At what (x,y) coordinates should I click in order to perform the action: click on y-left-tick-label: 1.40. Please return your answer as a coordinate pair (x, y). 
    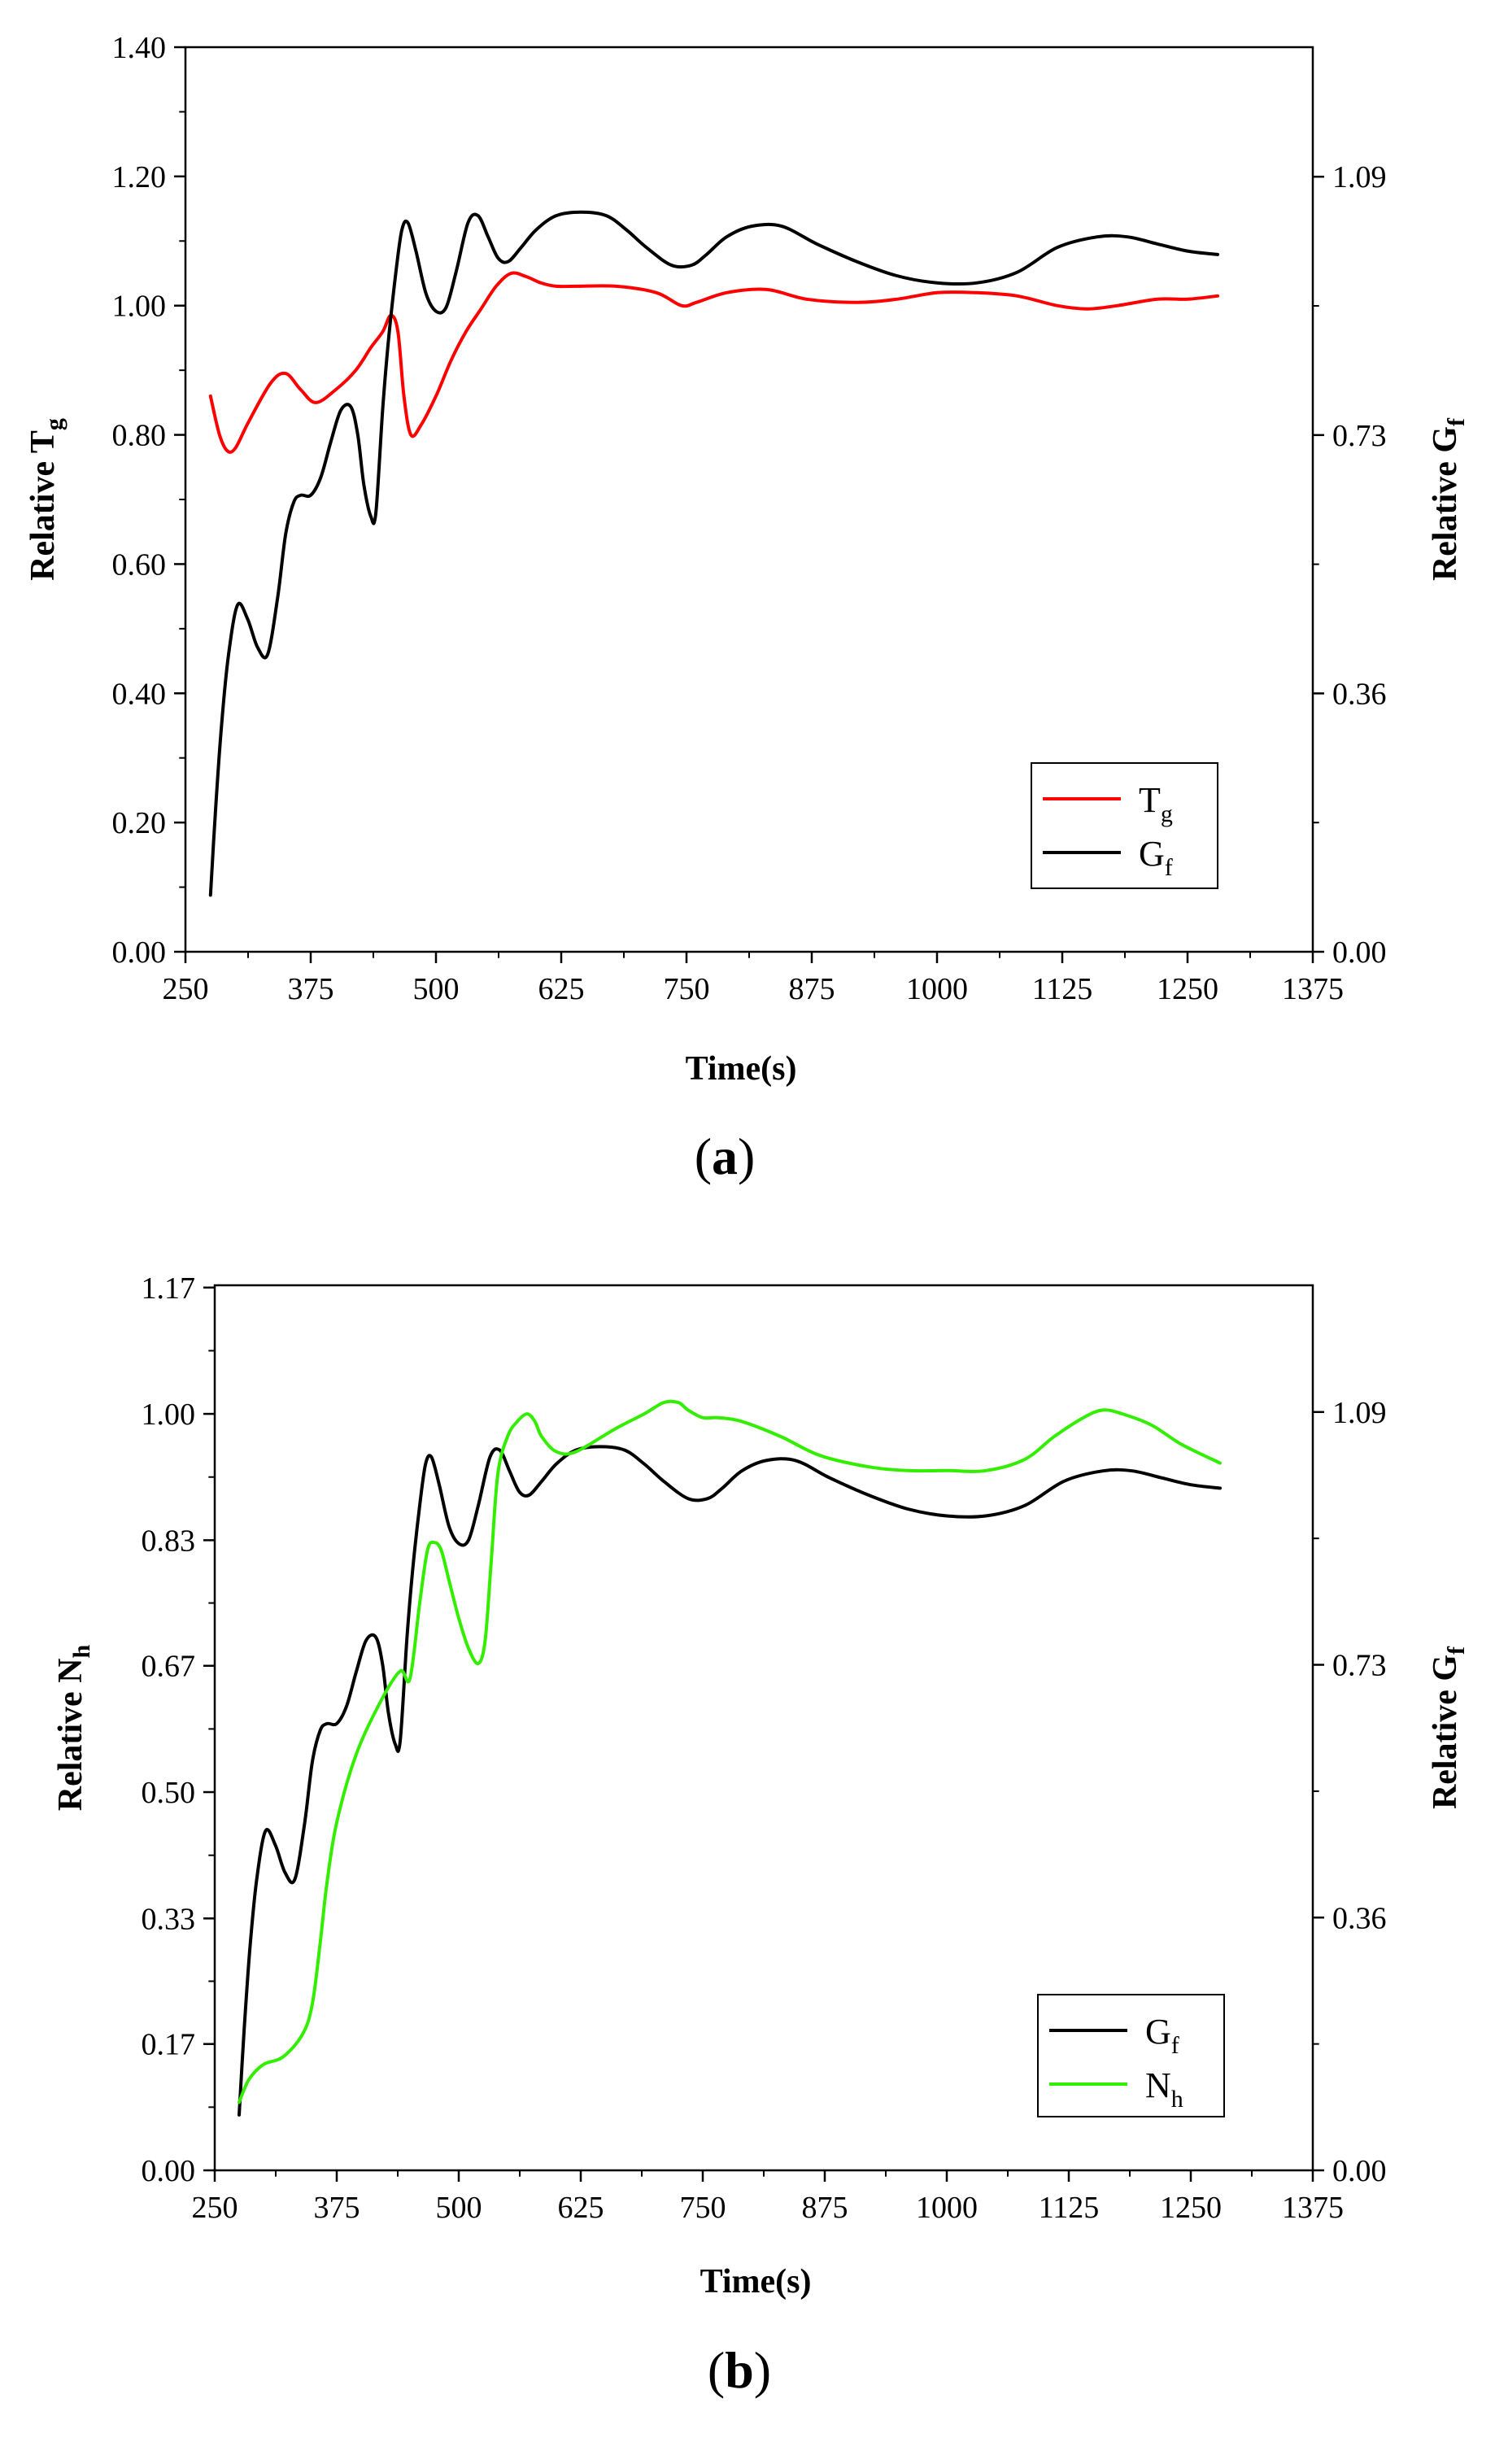
    Looking at the image, I should click on (139, 48).